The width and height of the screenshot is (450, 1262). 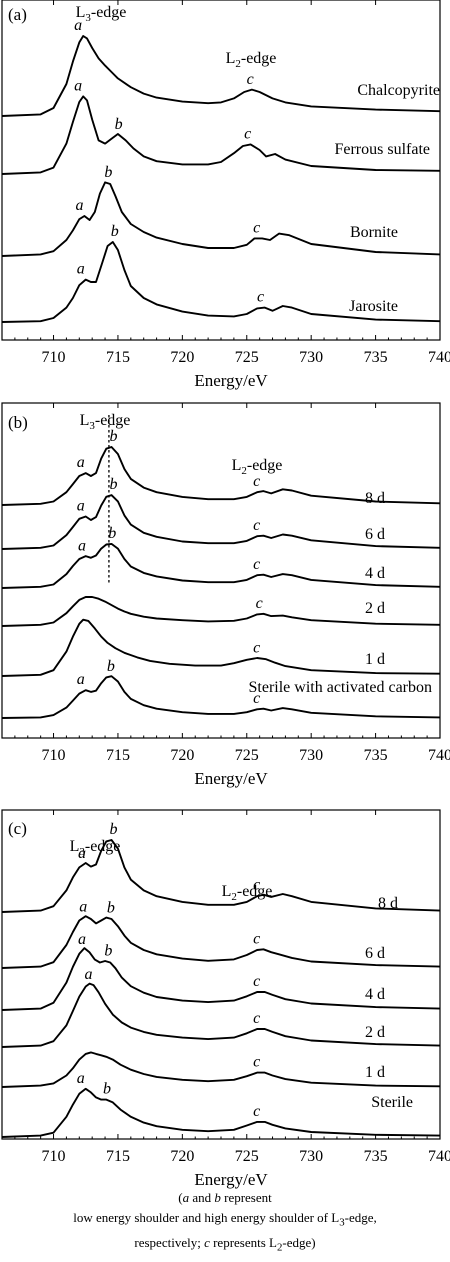 What do you see at coordinates (373, 306) in the screenshot?
I see `panel-a-series-name: Jarosite` at bounding box center [373, 306].